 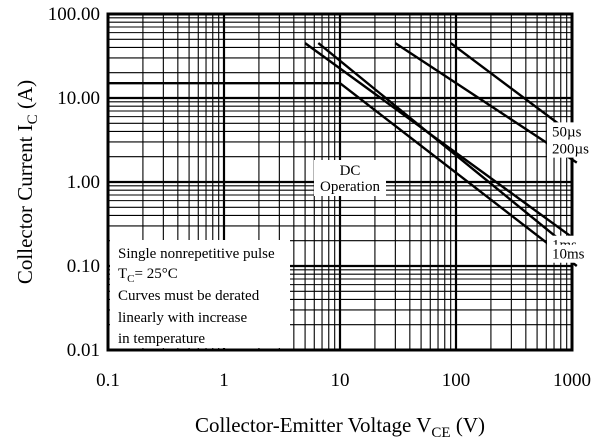 I want to click on note-line2: TC= 25°C, so click(x=148, y=275).